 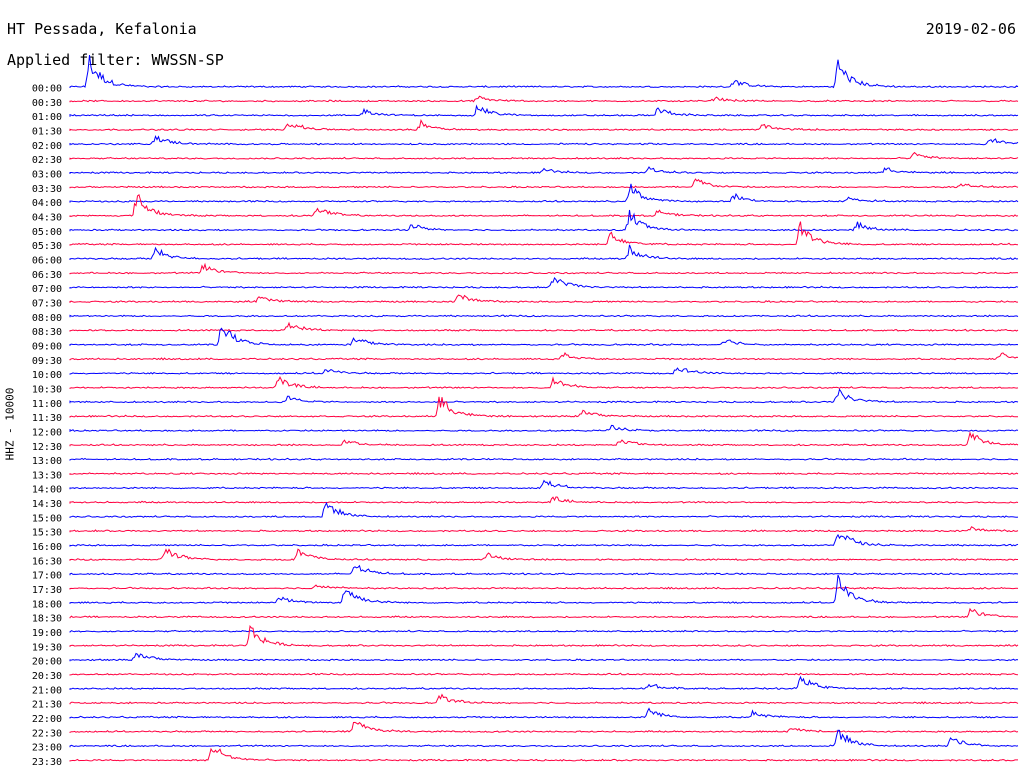 What do you see at coordinates (47, 475) in the screenshot?
I see `row-time-label: 13:30` at bounding box center [47, 475].